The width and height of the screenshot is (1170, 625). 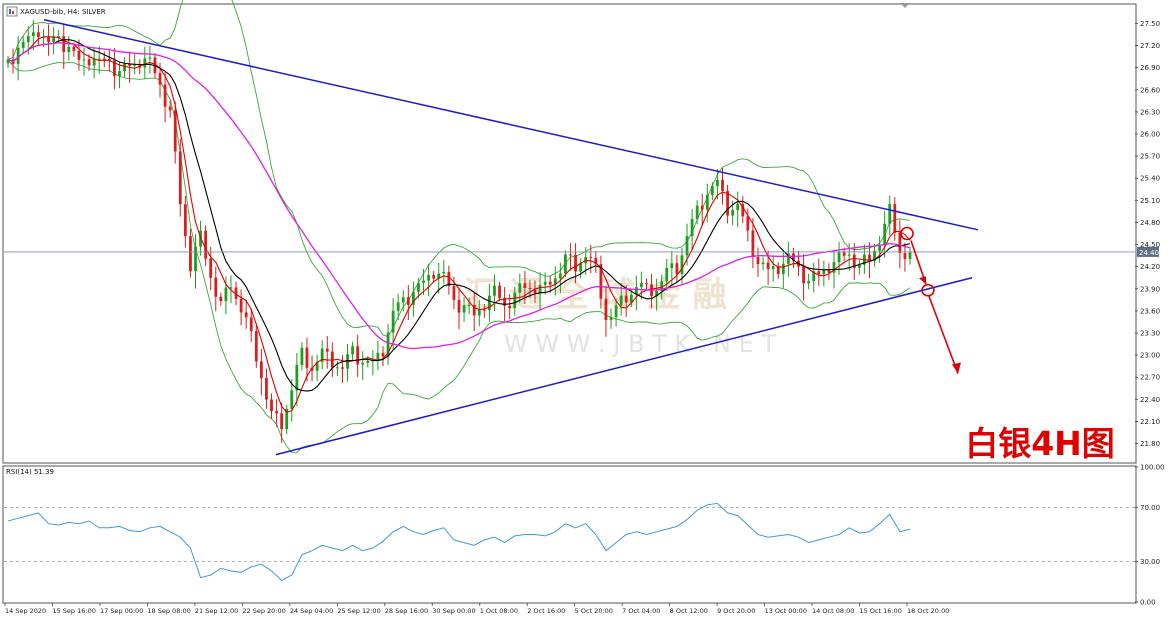 What do you see at coordinates (1152, 468) in the screenshot?
I see `rsi-tick-label: 100.00` at bounding box center [1152, 468].